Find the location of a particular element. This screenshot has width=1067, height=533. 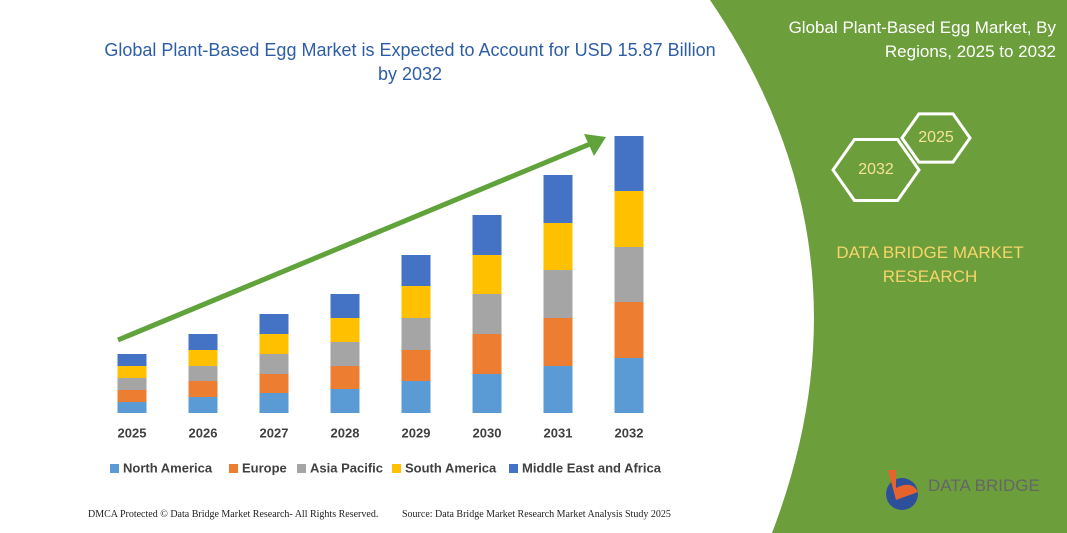

legend-label: Middle East and Africa is located at coordinates (592, 467).